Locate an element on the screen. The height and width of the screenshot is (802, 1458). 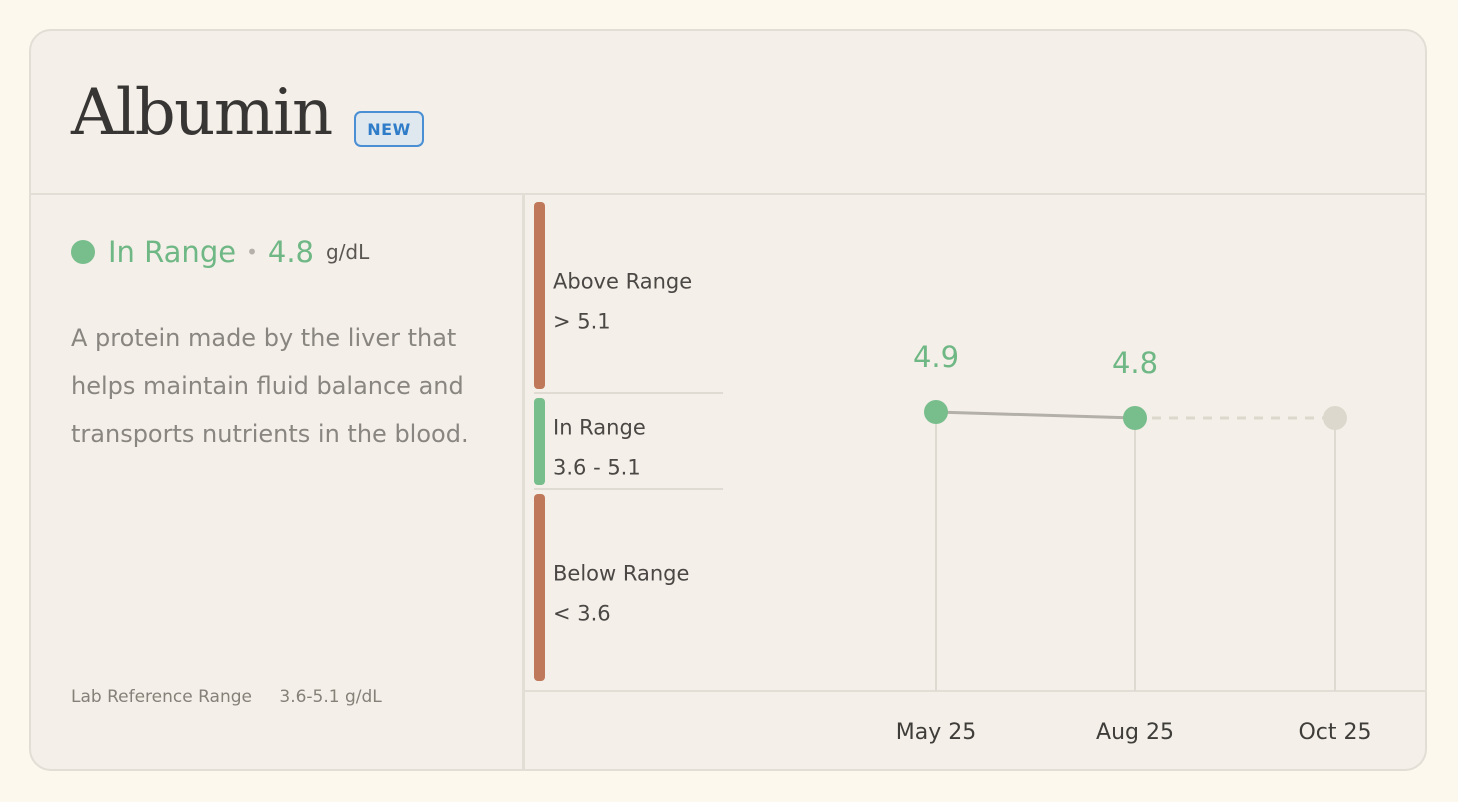
band-range-in-range: 3.6 - 5.1 is located at coordinates (597, 468).